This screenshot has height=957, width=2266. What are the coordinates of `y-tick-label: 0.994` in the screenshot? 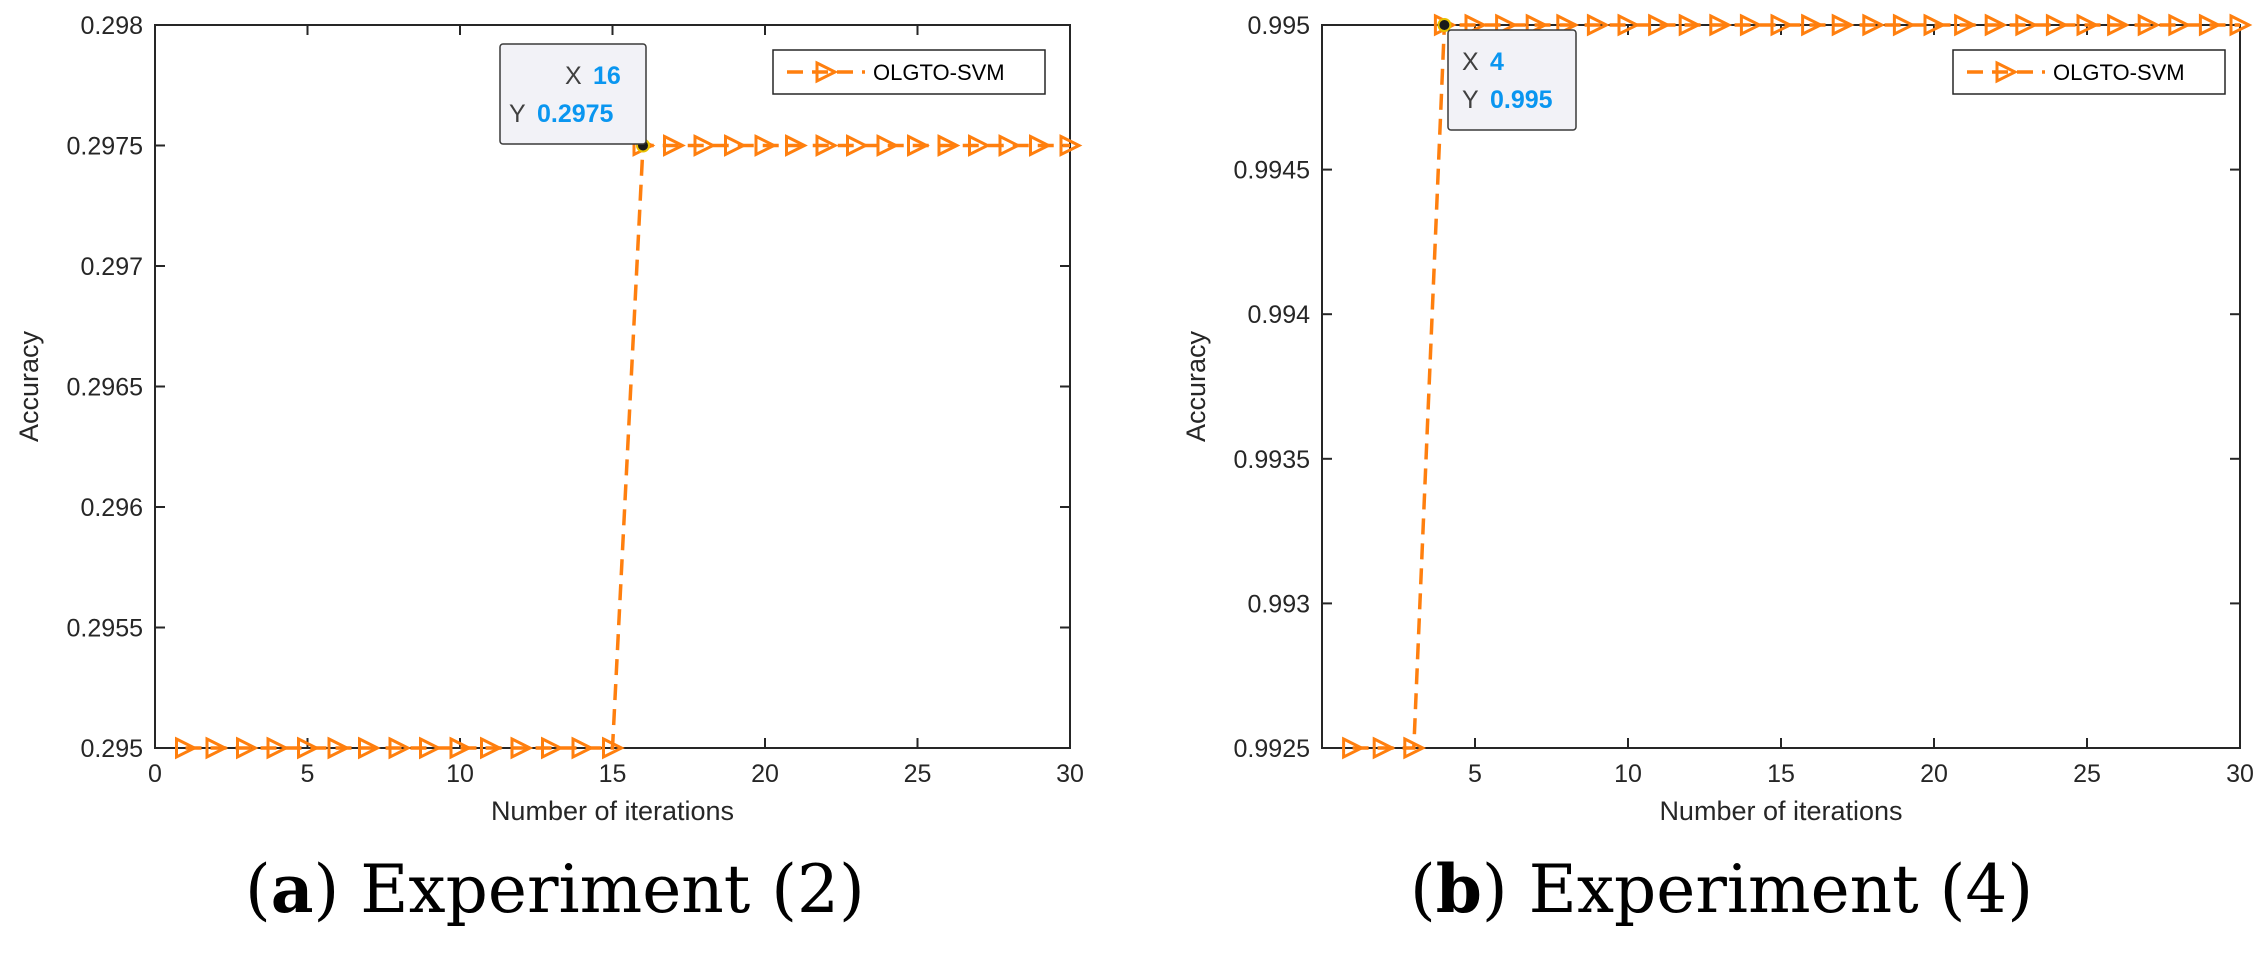 It's located at (1278, 315).